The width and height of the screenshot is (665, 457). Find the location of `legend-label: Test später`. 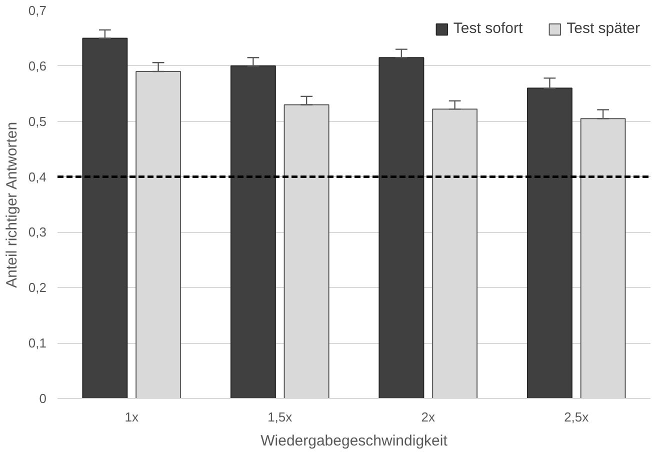

legend-label: Test später is located at coordinates (603, 28).